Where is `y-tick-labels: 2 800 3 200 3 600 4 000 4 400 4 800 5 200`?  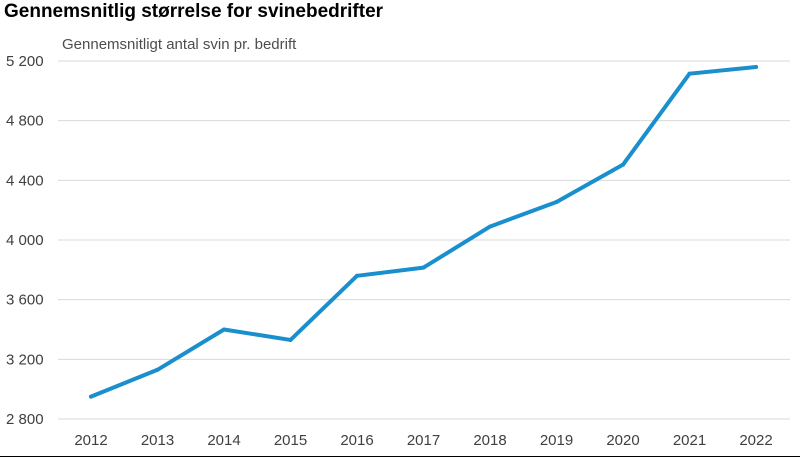 y-tick-labels: 2 800 3 200 3 600 4 000 4 400 4 800 5 200 is located at coordinates (25, 240).